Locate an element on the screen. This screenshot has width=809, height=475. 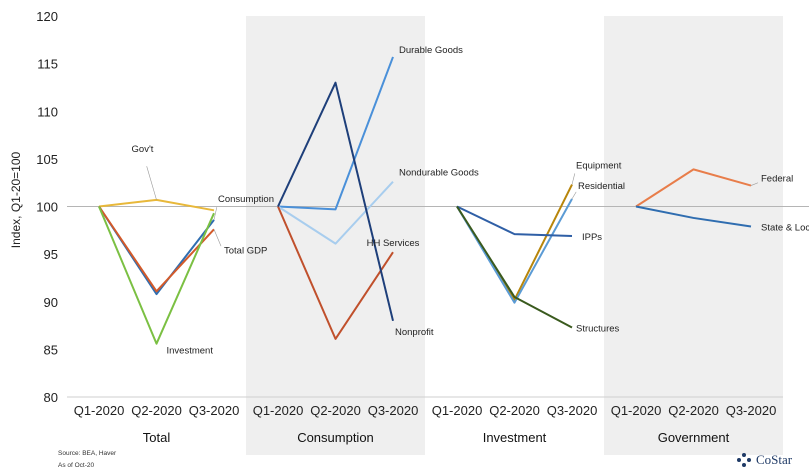
series-label-ipps: IPPs is located at coordinates (592, 237).